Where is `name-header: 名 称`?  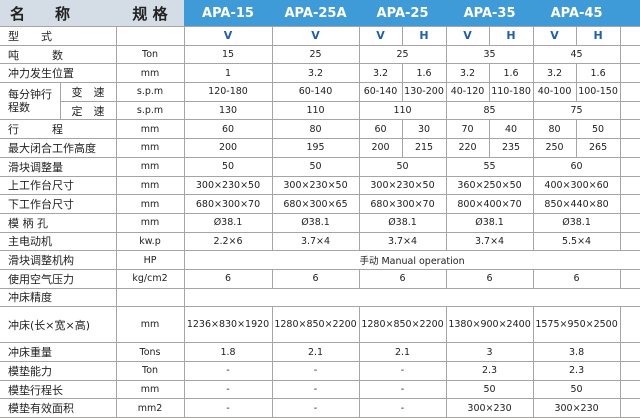
name-header: 名 称 is located at coordinates (58, 13).